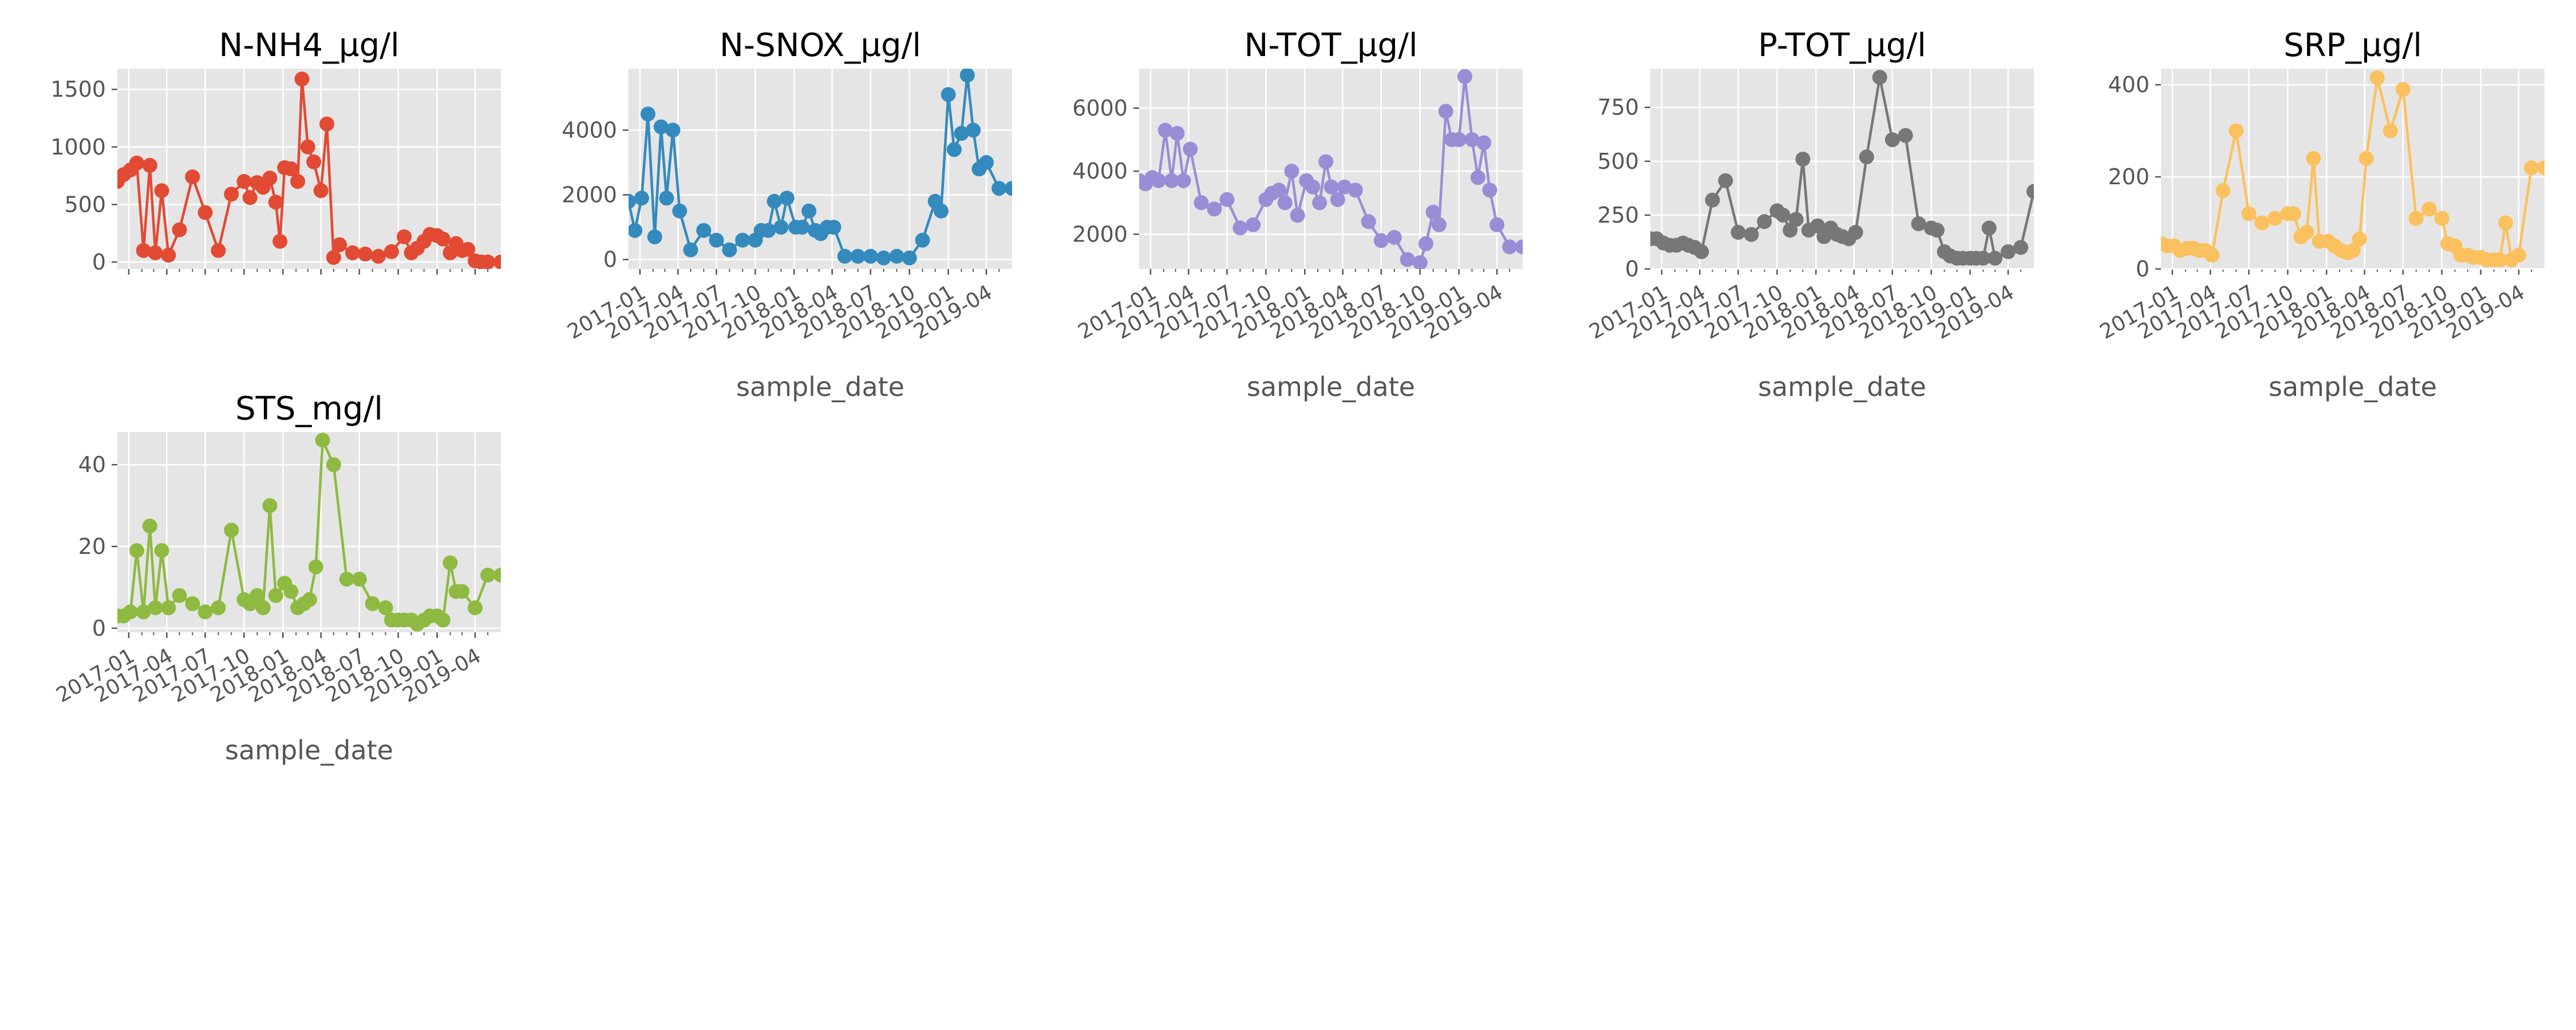 This screenshot has height=1030, width=2576. I want to click on subplot-title: SRP_µg/l, so click(2352, 45).